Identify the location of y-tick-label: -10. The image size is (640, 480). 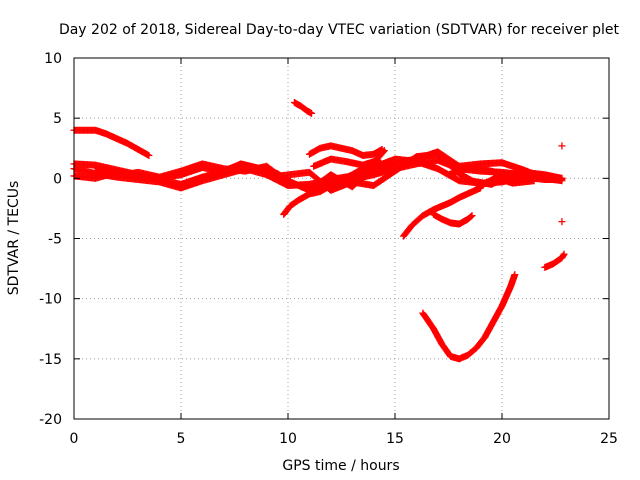
(50, 300).